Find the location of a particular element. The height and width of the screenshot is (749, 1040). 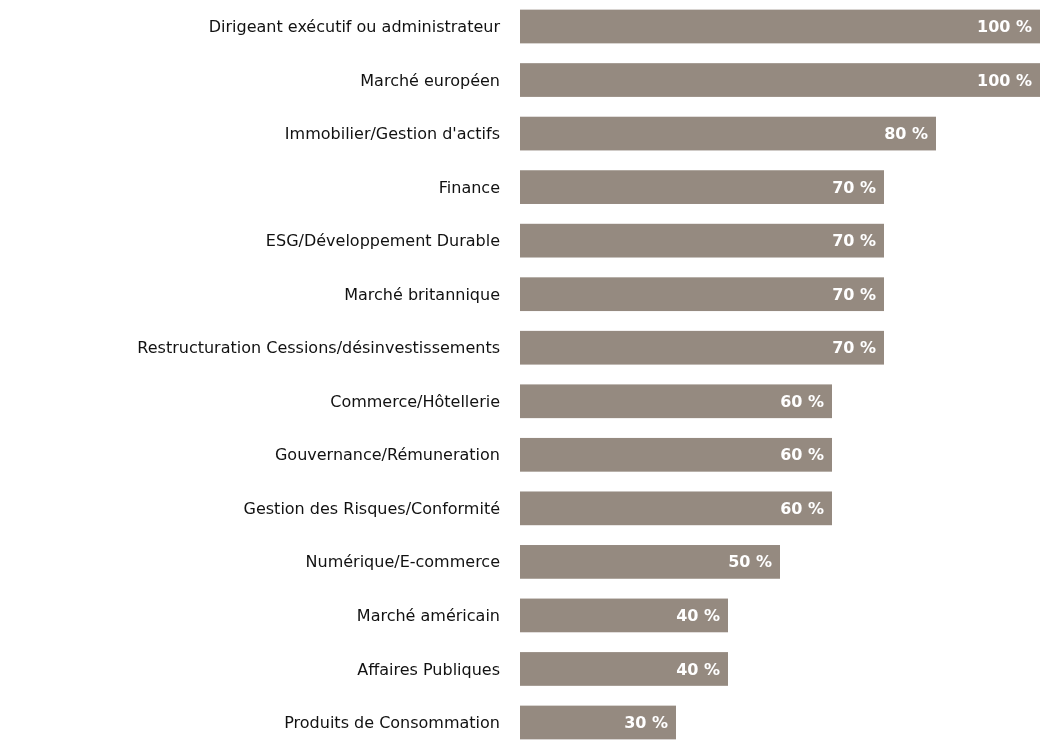

y-tick-label: Marché britannique is located at coordinates (422, 294).